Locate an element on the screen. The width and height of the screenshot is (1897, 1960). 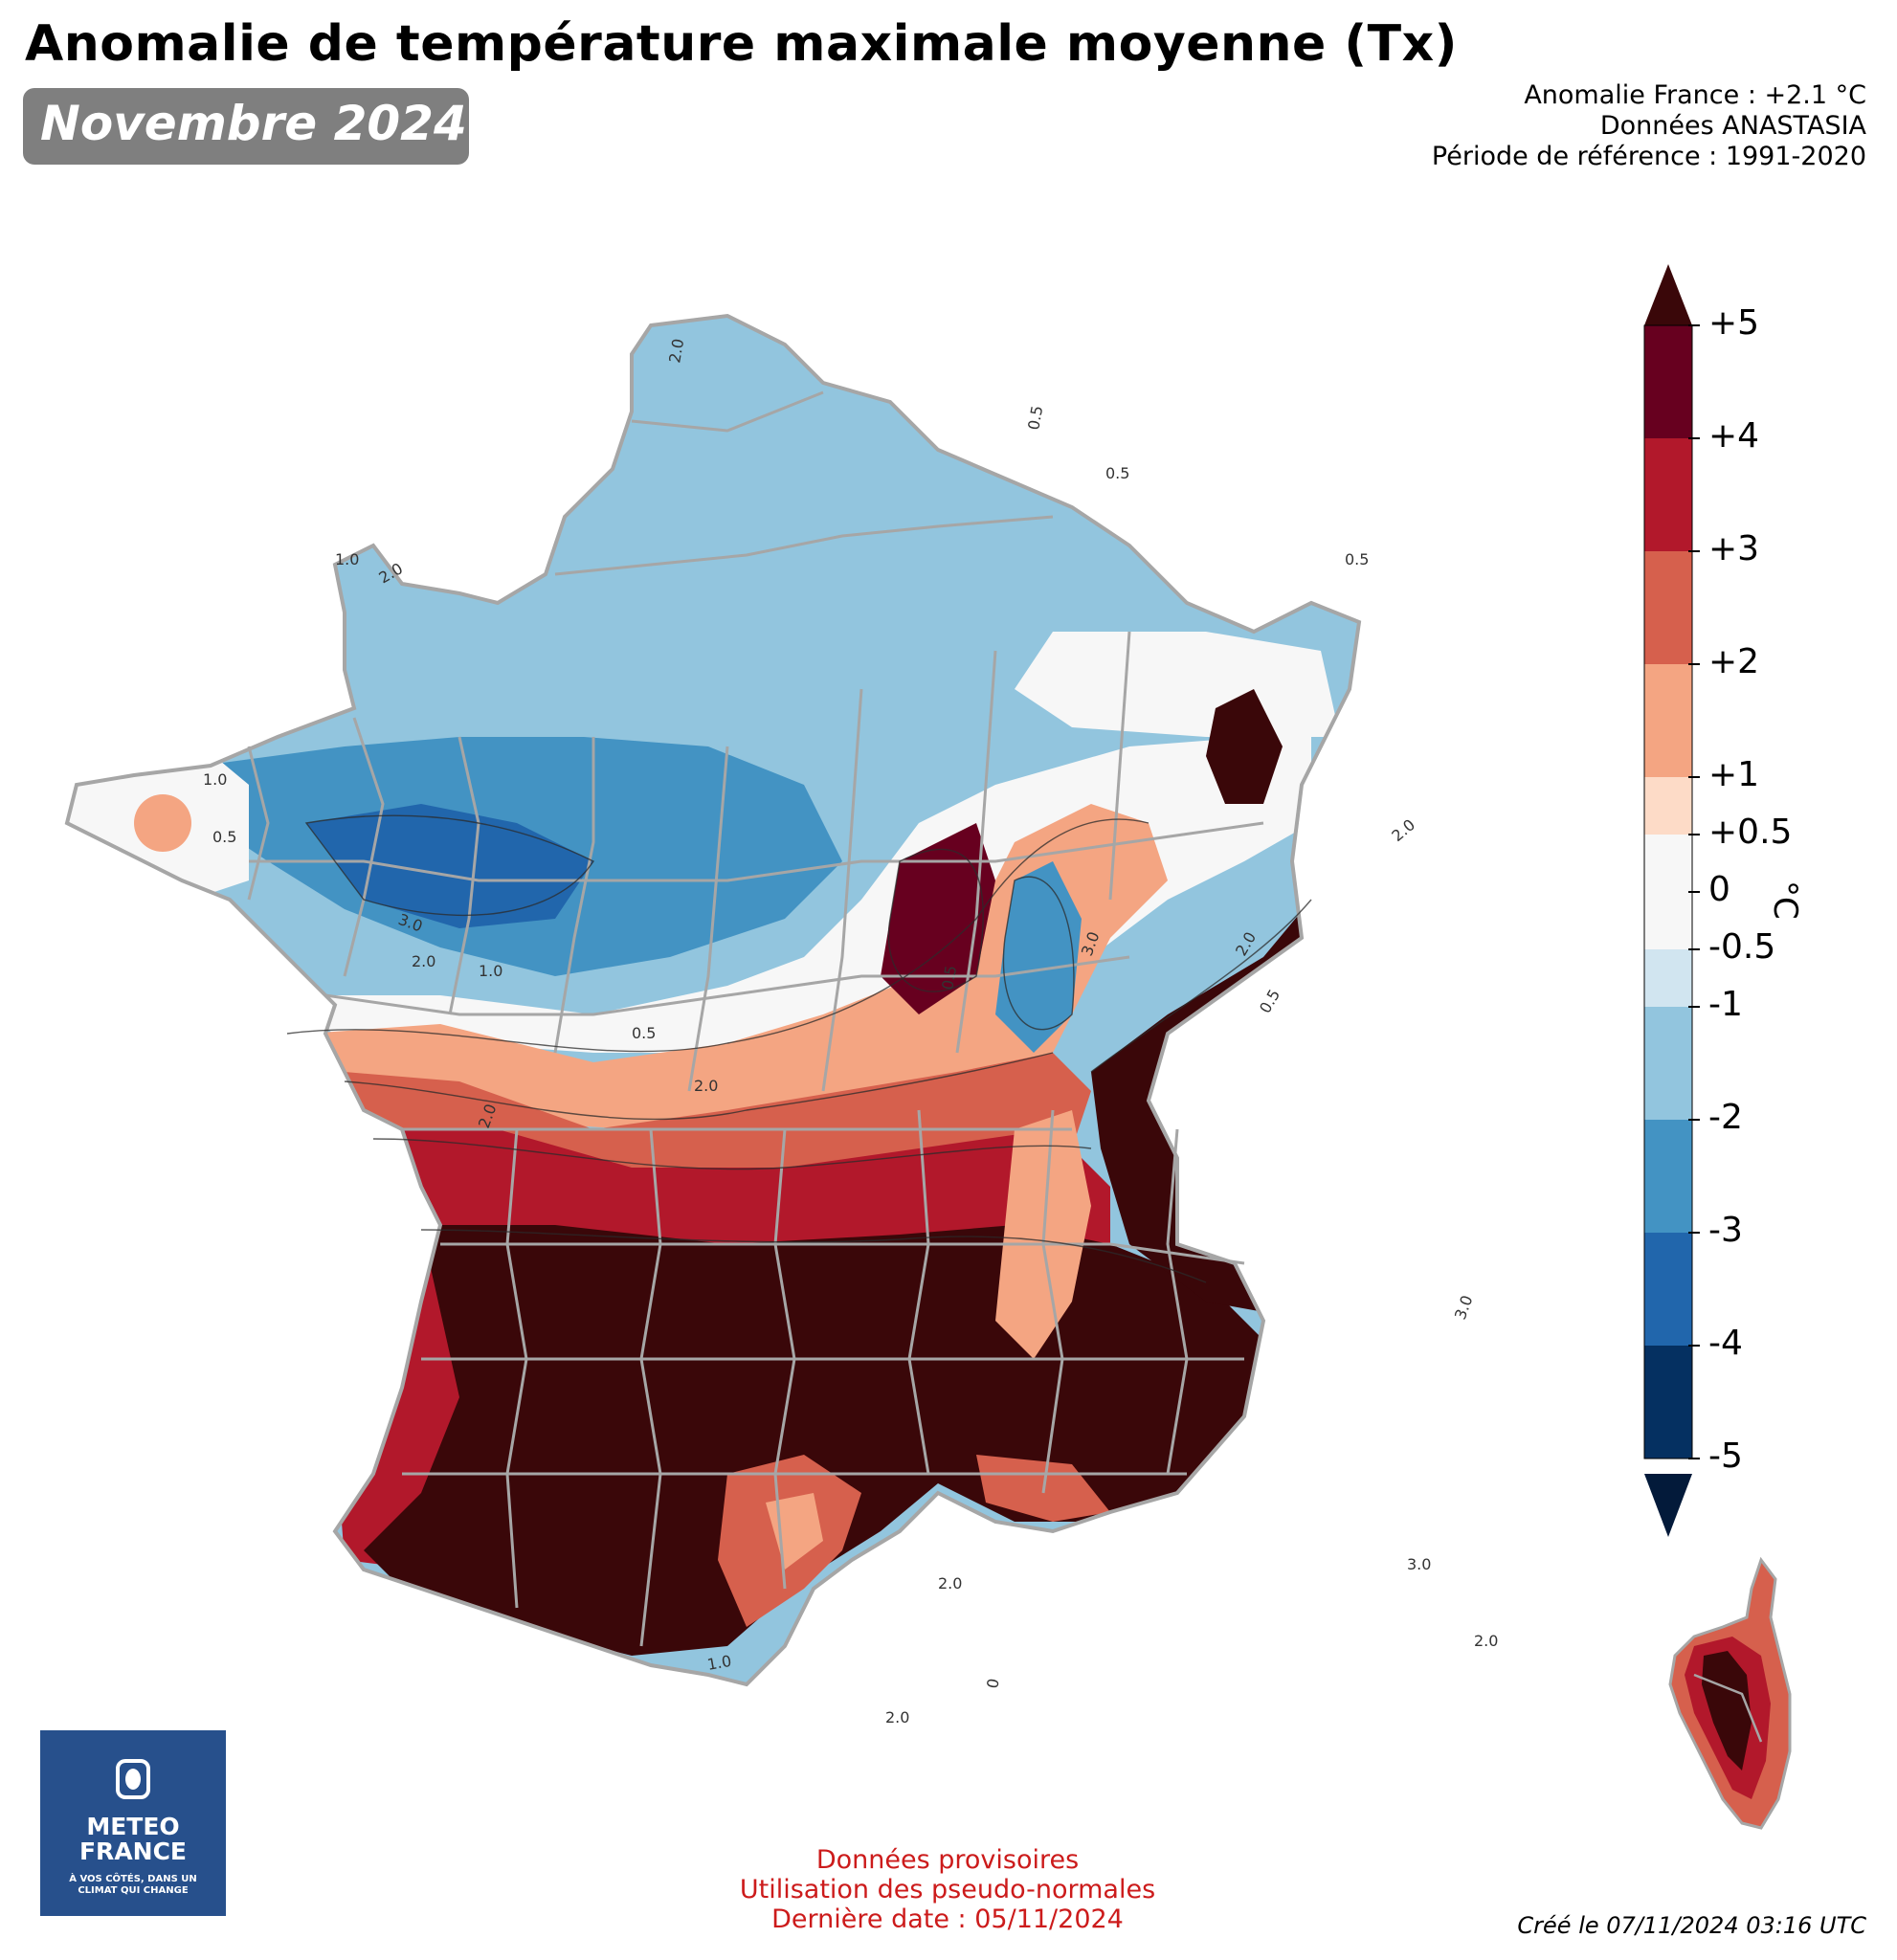
anomaly-france-label: Anomalie France : +2.1 °C is located at coordinates (1695, 95).